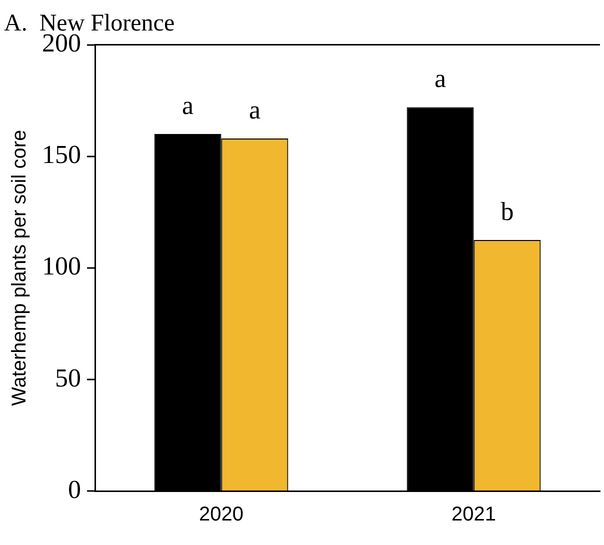 This screenshot has height=545, width=604. Describe the element at coordinates (507, 211) in the screenshot. I see `data-label: b` at that location.